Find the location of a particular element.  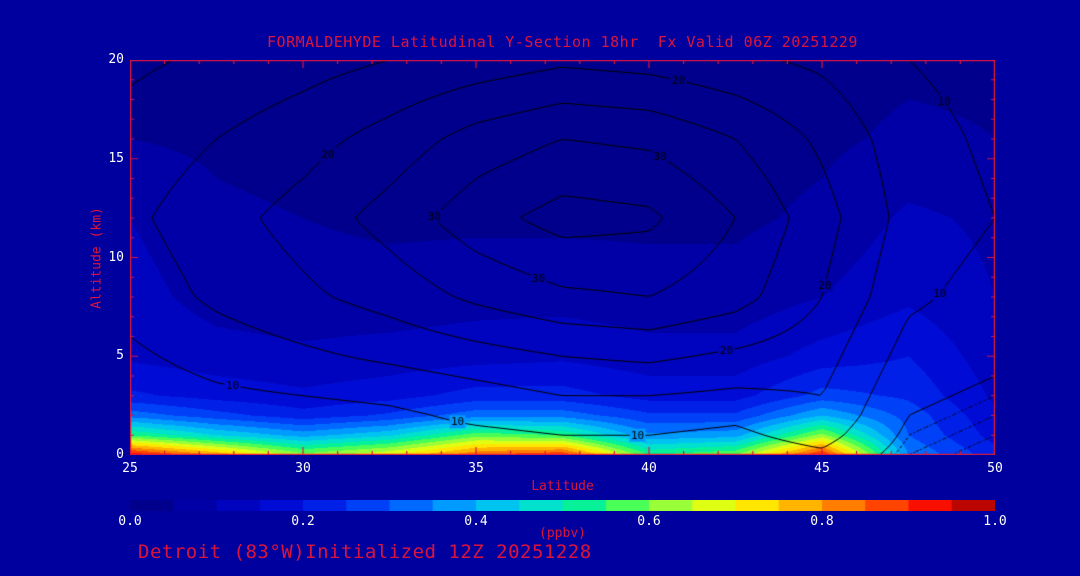

y-tick-label: 0 is located at coordinates (120, 454).